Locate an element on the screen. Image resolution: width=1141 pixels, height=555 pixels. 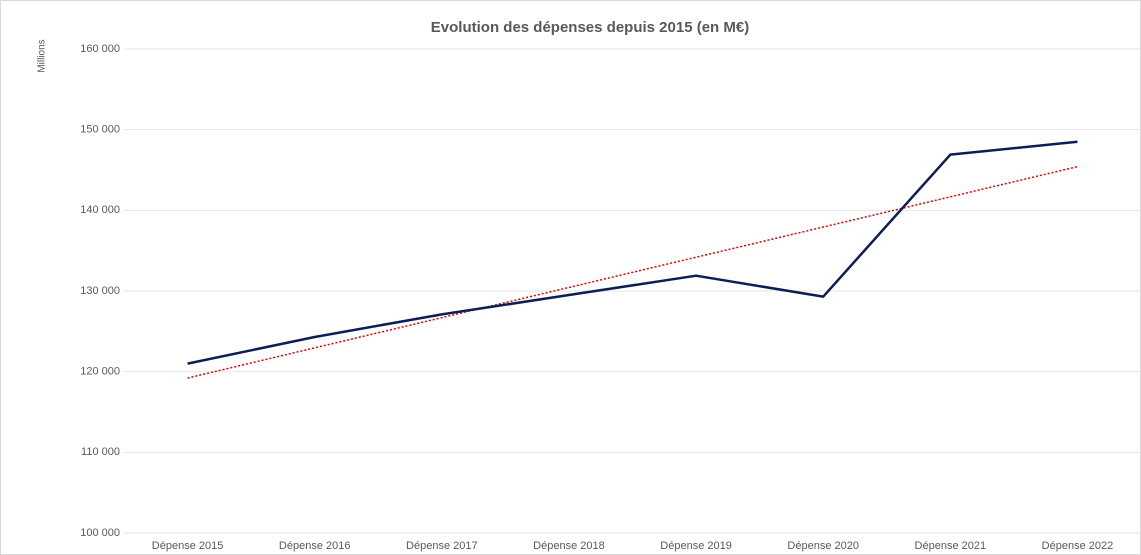
x-tick-label: Dépense 2016 is located at coordinates (315, 546).